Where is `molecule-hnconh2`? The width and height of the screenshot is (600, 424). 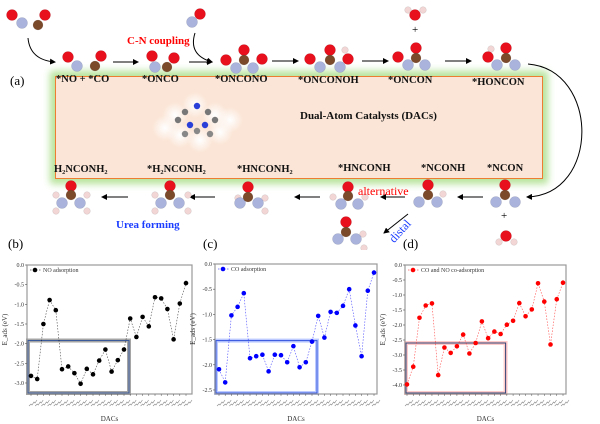
molecule-hnconh2 is located at coordinates (251, 198).